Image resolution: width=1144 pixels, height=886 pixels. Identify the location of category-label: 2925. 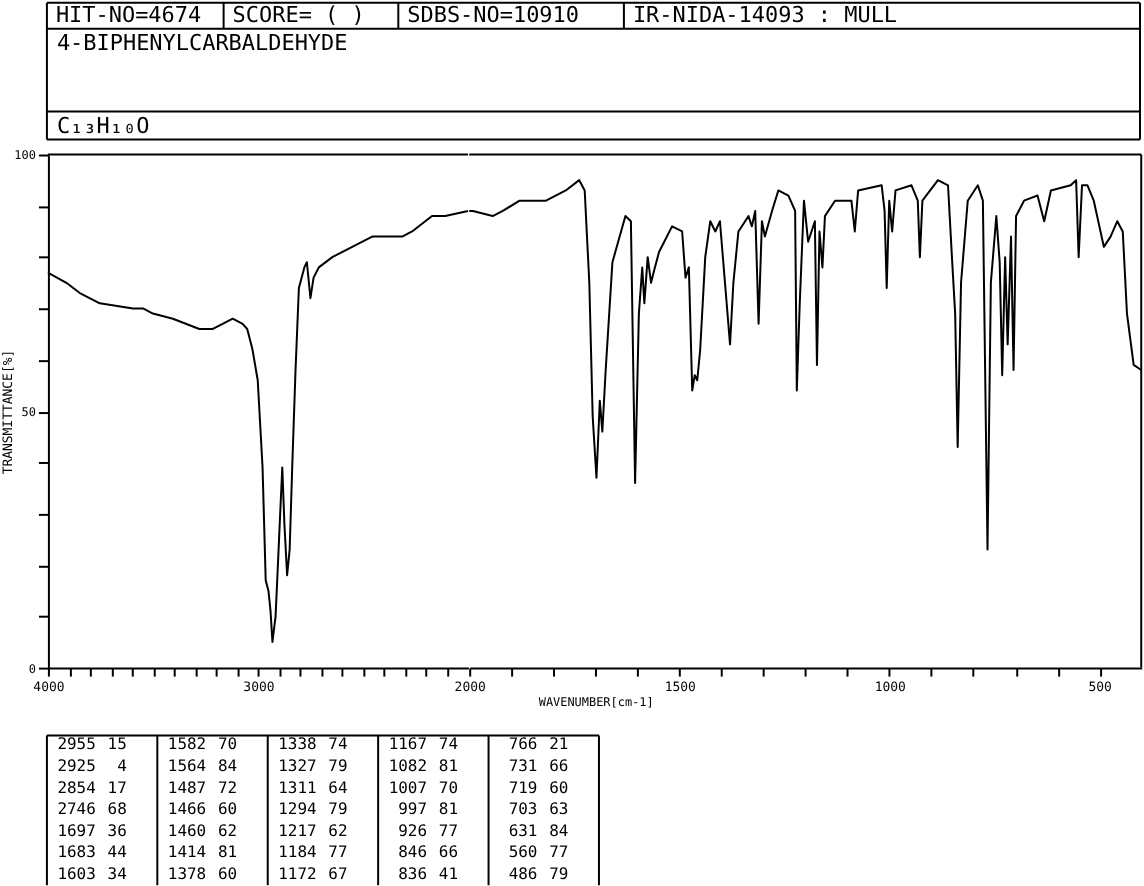
(77, 766).